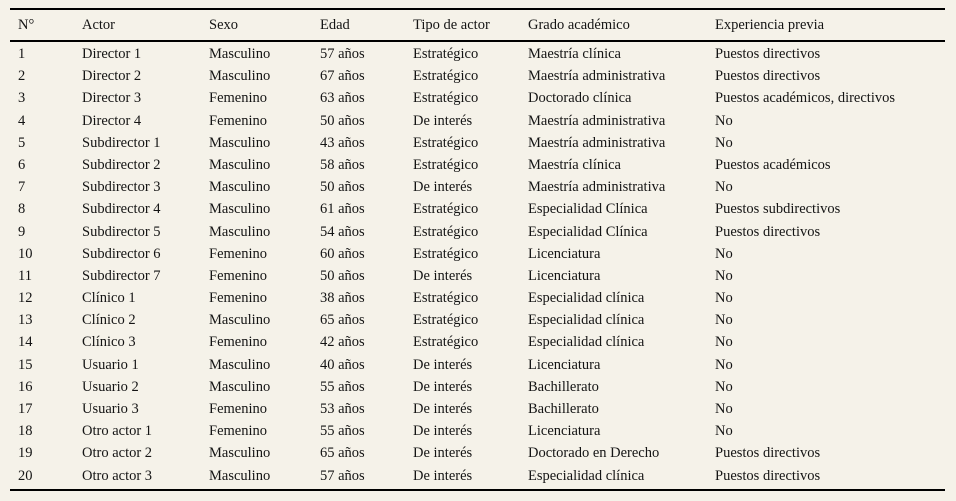 This screenshot has height=501, width=956. What do you see at coordinates (342, 54) in the screenshot?
I see `table-cell: 57 años` at bounding box center [342, 54].